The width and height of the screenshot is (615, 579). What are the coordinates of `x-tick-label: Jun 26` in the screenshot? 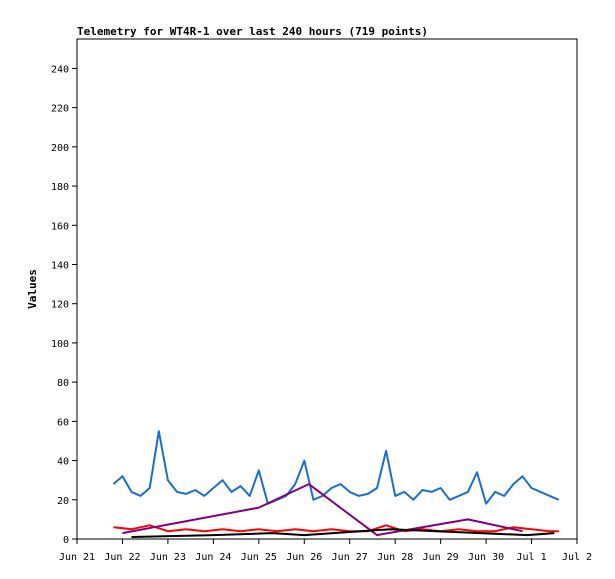 It's located at (304, 557).